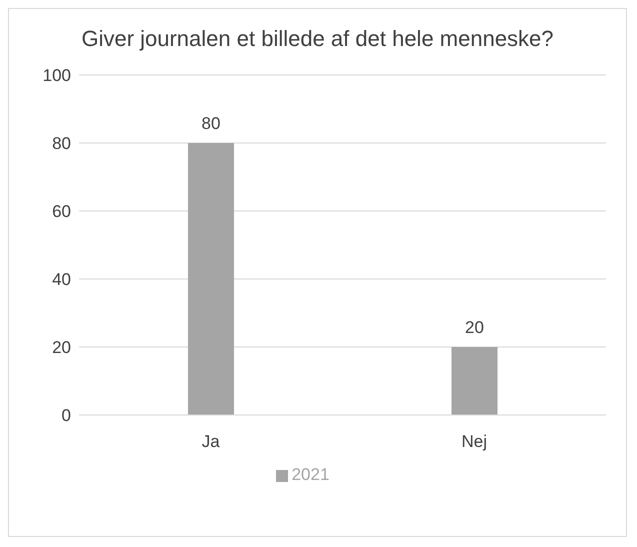 This screenshot has height=547, width=637. What do you see at coordinates (61, 212) in the screenshot?
I see `y-tick-label: 60` at bounding box center [61, 212].